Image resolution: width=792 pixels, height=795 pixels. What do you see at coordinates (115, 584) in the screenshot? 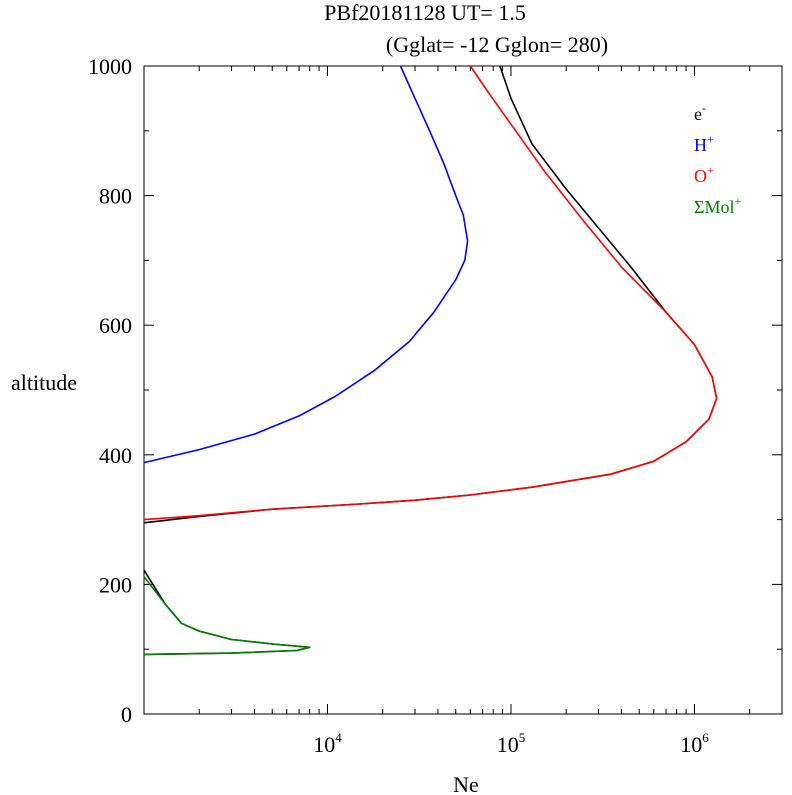
I see `y-tick-label: 200` at bounding box center [115, 584].